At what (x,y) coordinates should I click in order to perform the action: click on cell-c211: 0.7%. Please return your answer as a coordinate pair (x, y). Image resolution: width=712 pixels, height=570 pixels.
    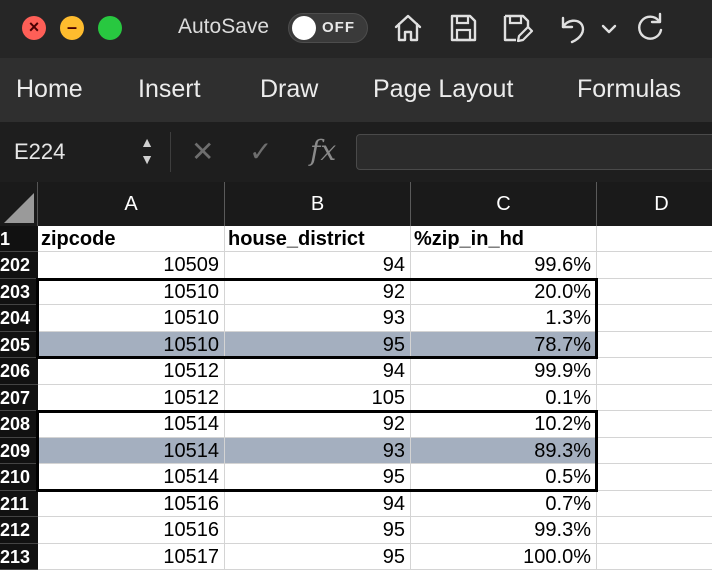
    Looking at the image, I should click on (504, 503).